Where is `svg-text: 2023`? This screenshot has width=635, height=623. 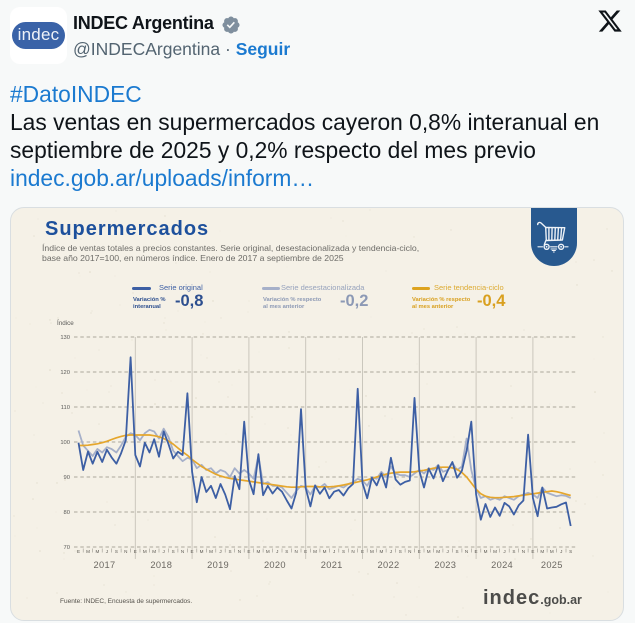 svg-text: 2023 is located at coordinates (445, 565).